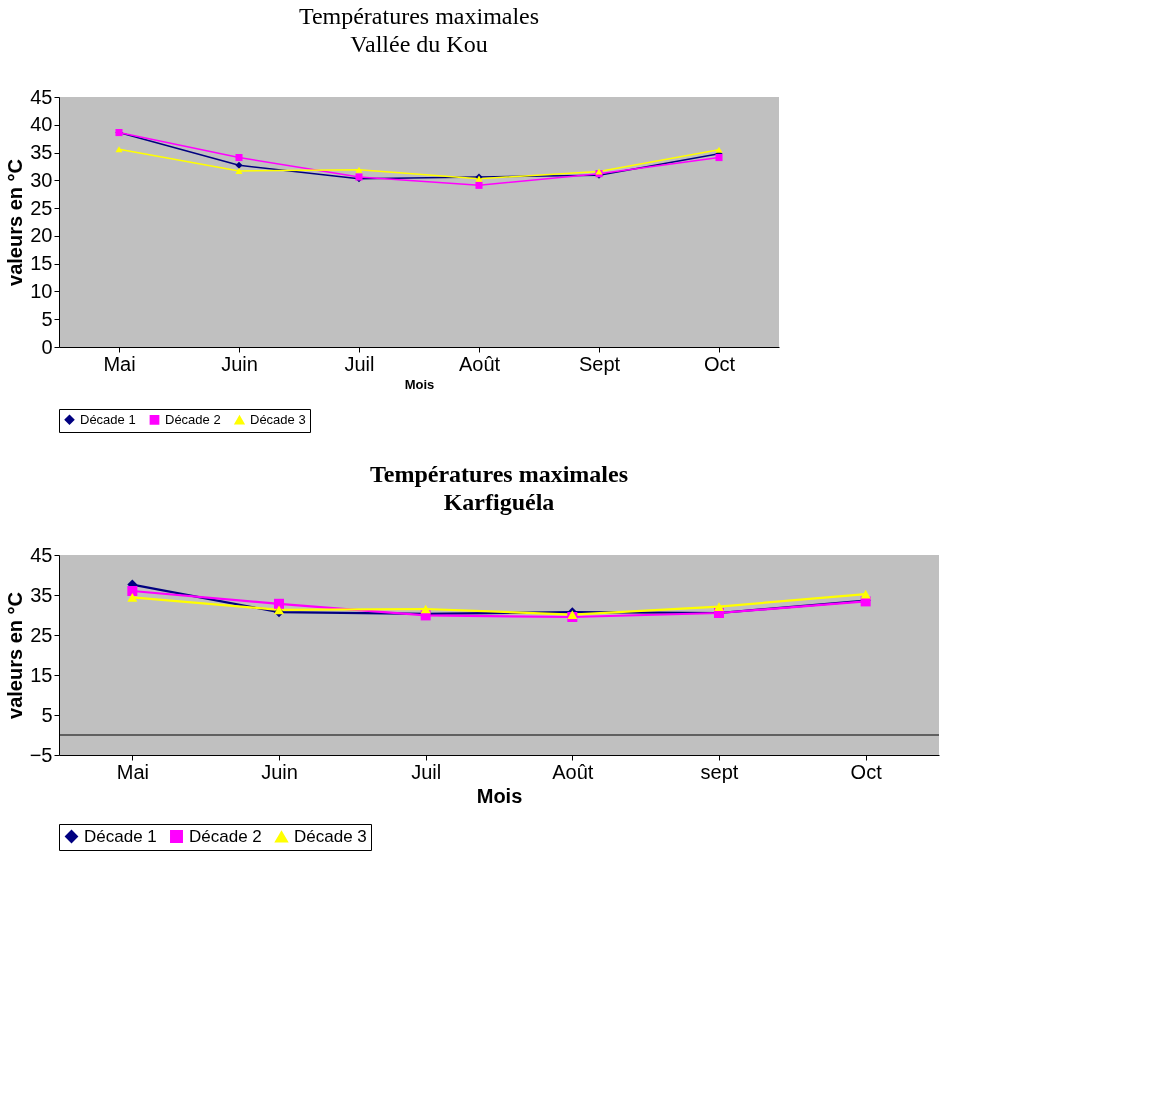 This screenshot has width=1158, height=1093. I want to click on chart-subtitle: Karfiguéla, so click(499, 502).